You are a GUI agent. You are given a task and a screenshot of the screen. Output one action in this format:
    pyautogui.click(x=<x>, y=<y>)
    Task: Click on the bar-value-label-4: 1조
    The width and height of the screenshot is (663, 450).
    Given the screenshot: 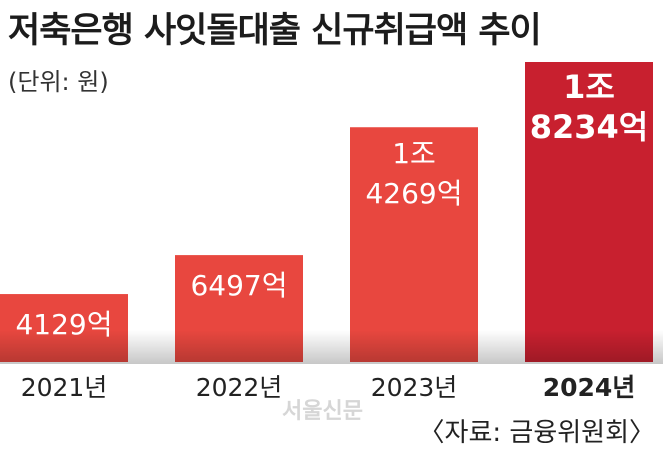 What is the action you would take?
    pyautogui.click(x=589, y=87)
    